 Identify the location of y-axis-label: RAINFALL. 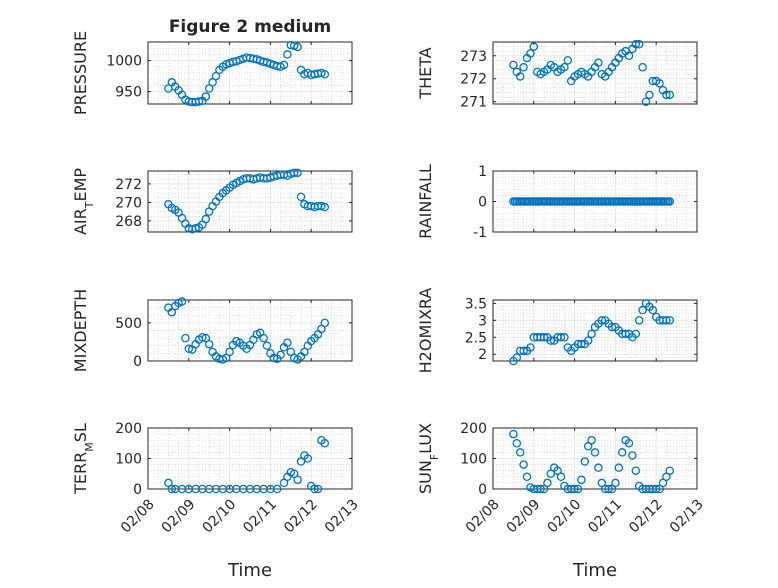
(425, 201).